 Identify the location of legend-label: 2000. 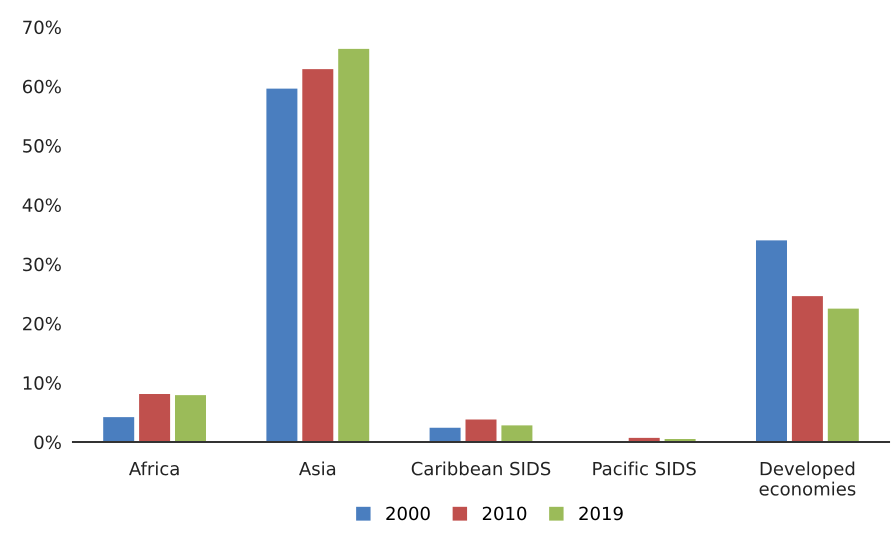
(408, 513).